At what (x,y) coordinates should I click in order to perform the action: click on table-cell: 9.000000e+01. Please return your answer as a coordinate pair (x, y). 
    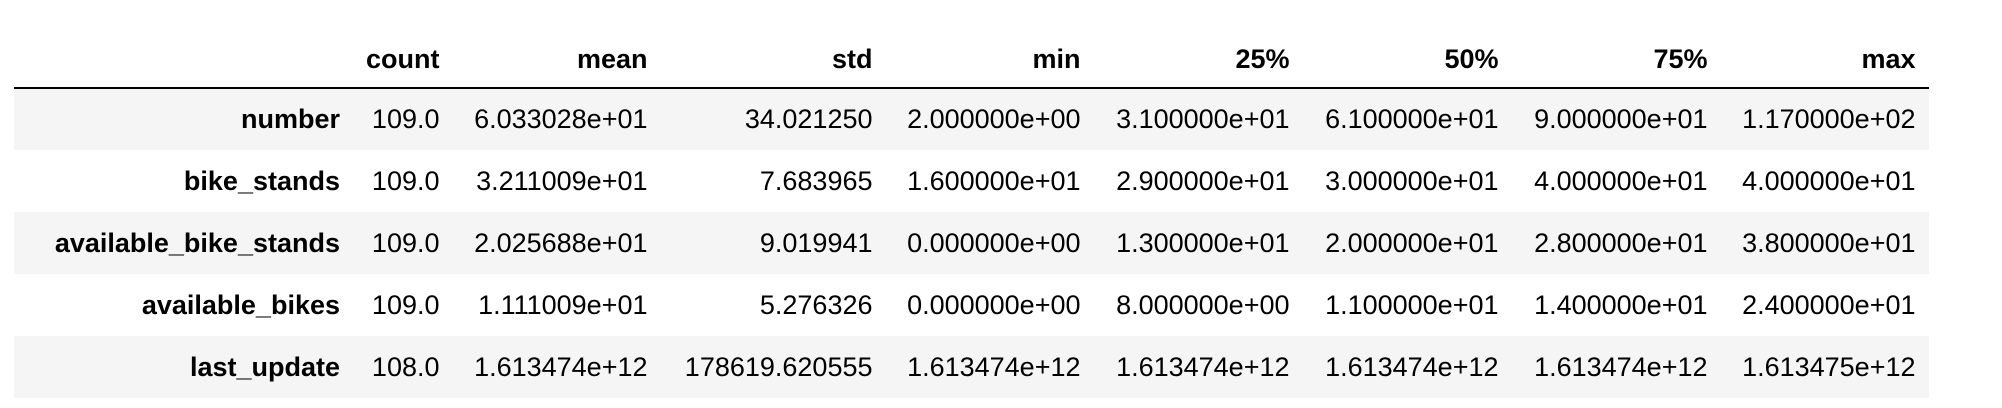
    Looking at the image, I should click on (1621, 119).